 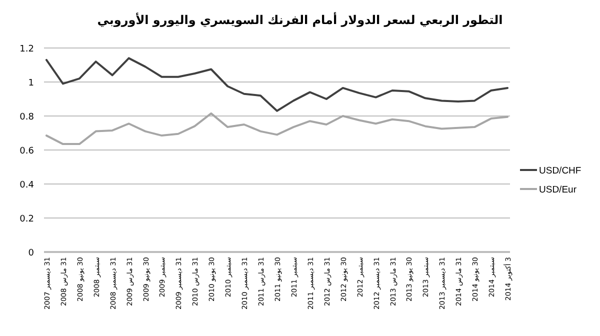 I want to click on y-tick-label: 0, so click(x=31, y=253).